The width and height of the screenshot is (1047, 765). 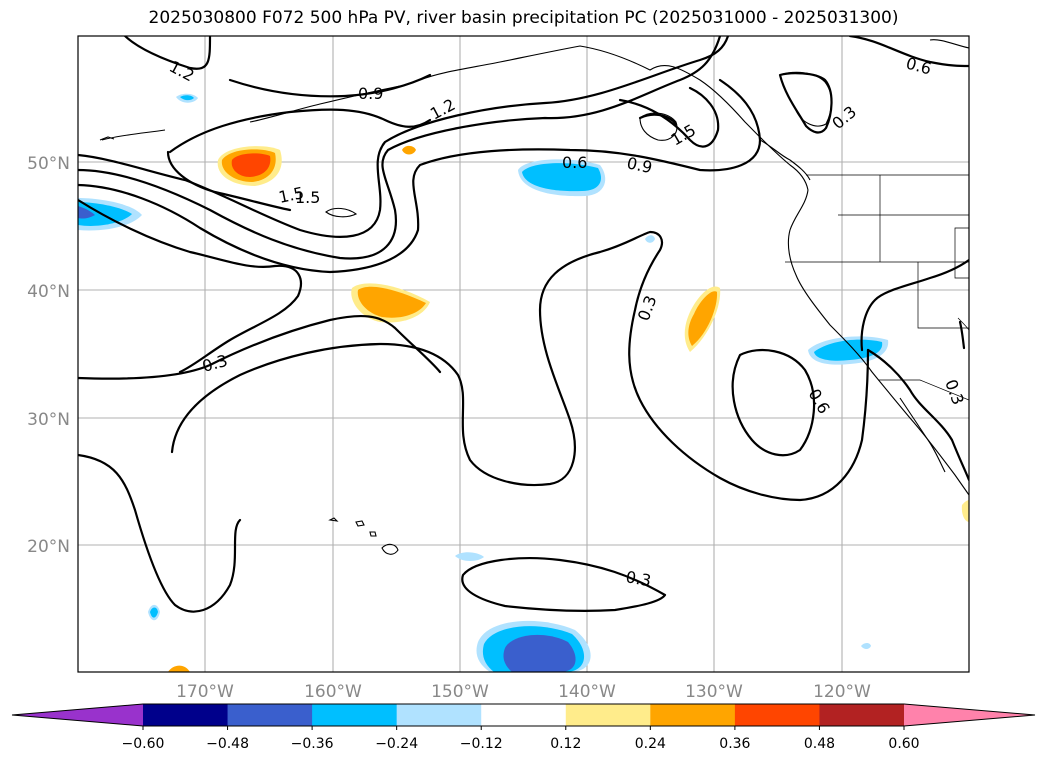 What do you see at coordinates (143, 744) in the screenshot?
I see `colorbar-tick-label: −0.60` at bounding box center [143, 744].